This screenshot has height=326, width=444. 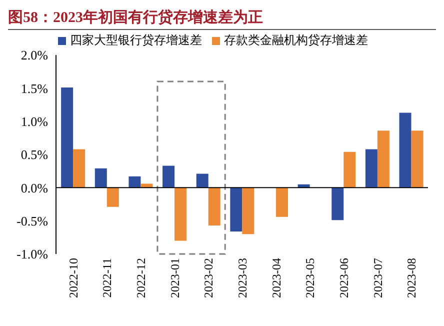 I want to click on y-tick-label: -1.0%, so click(x=32, y=254).